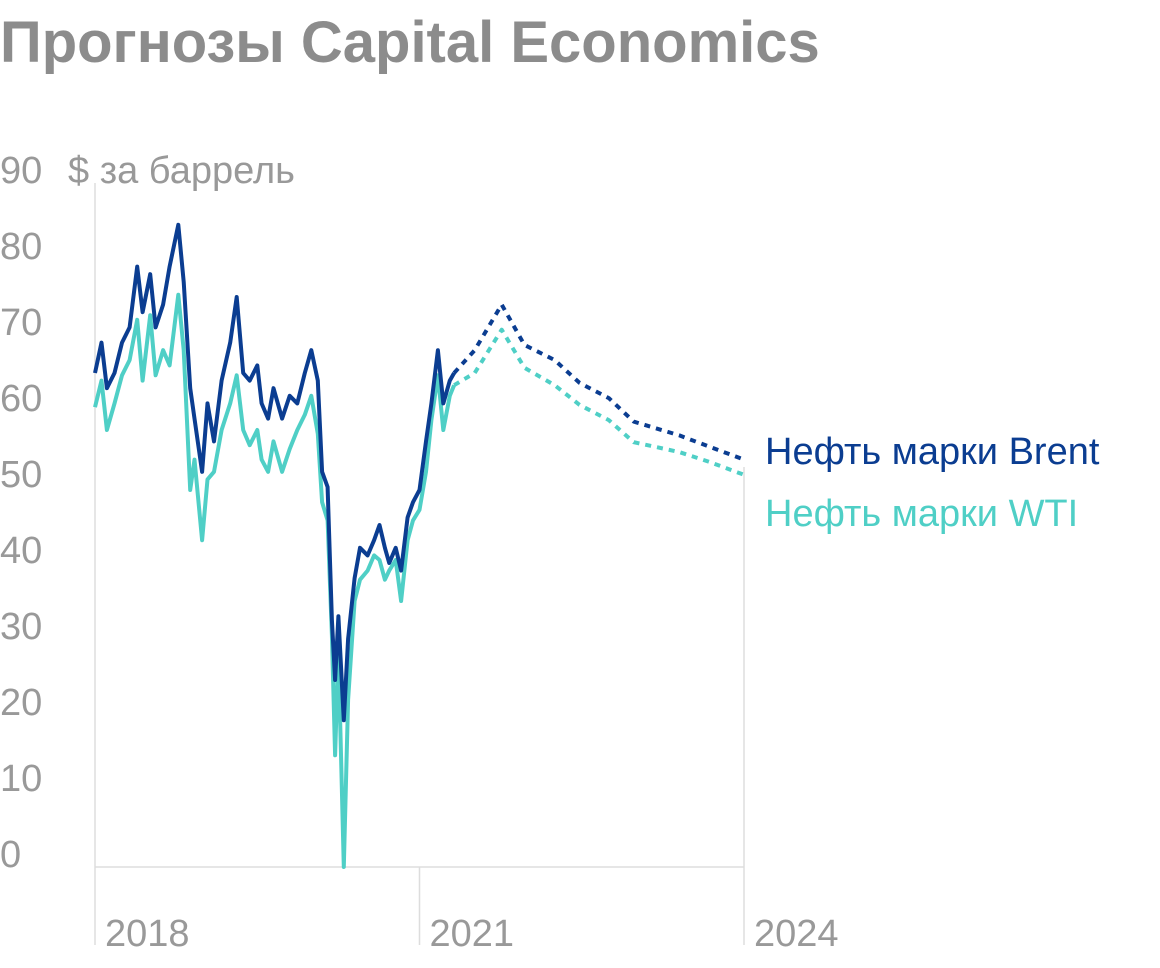 This screenshot has height=968, width=1160. I want to click on y-tick-label: 60, so click(21, 399).